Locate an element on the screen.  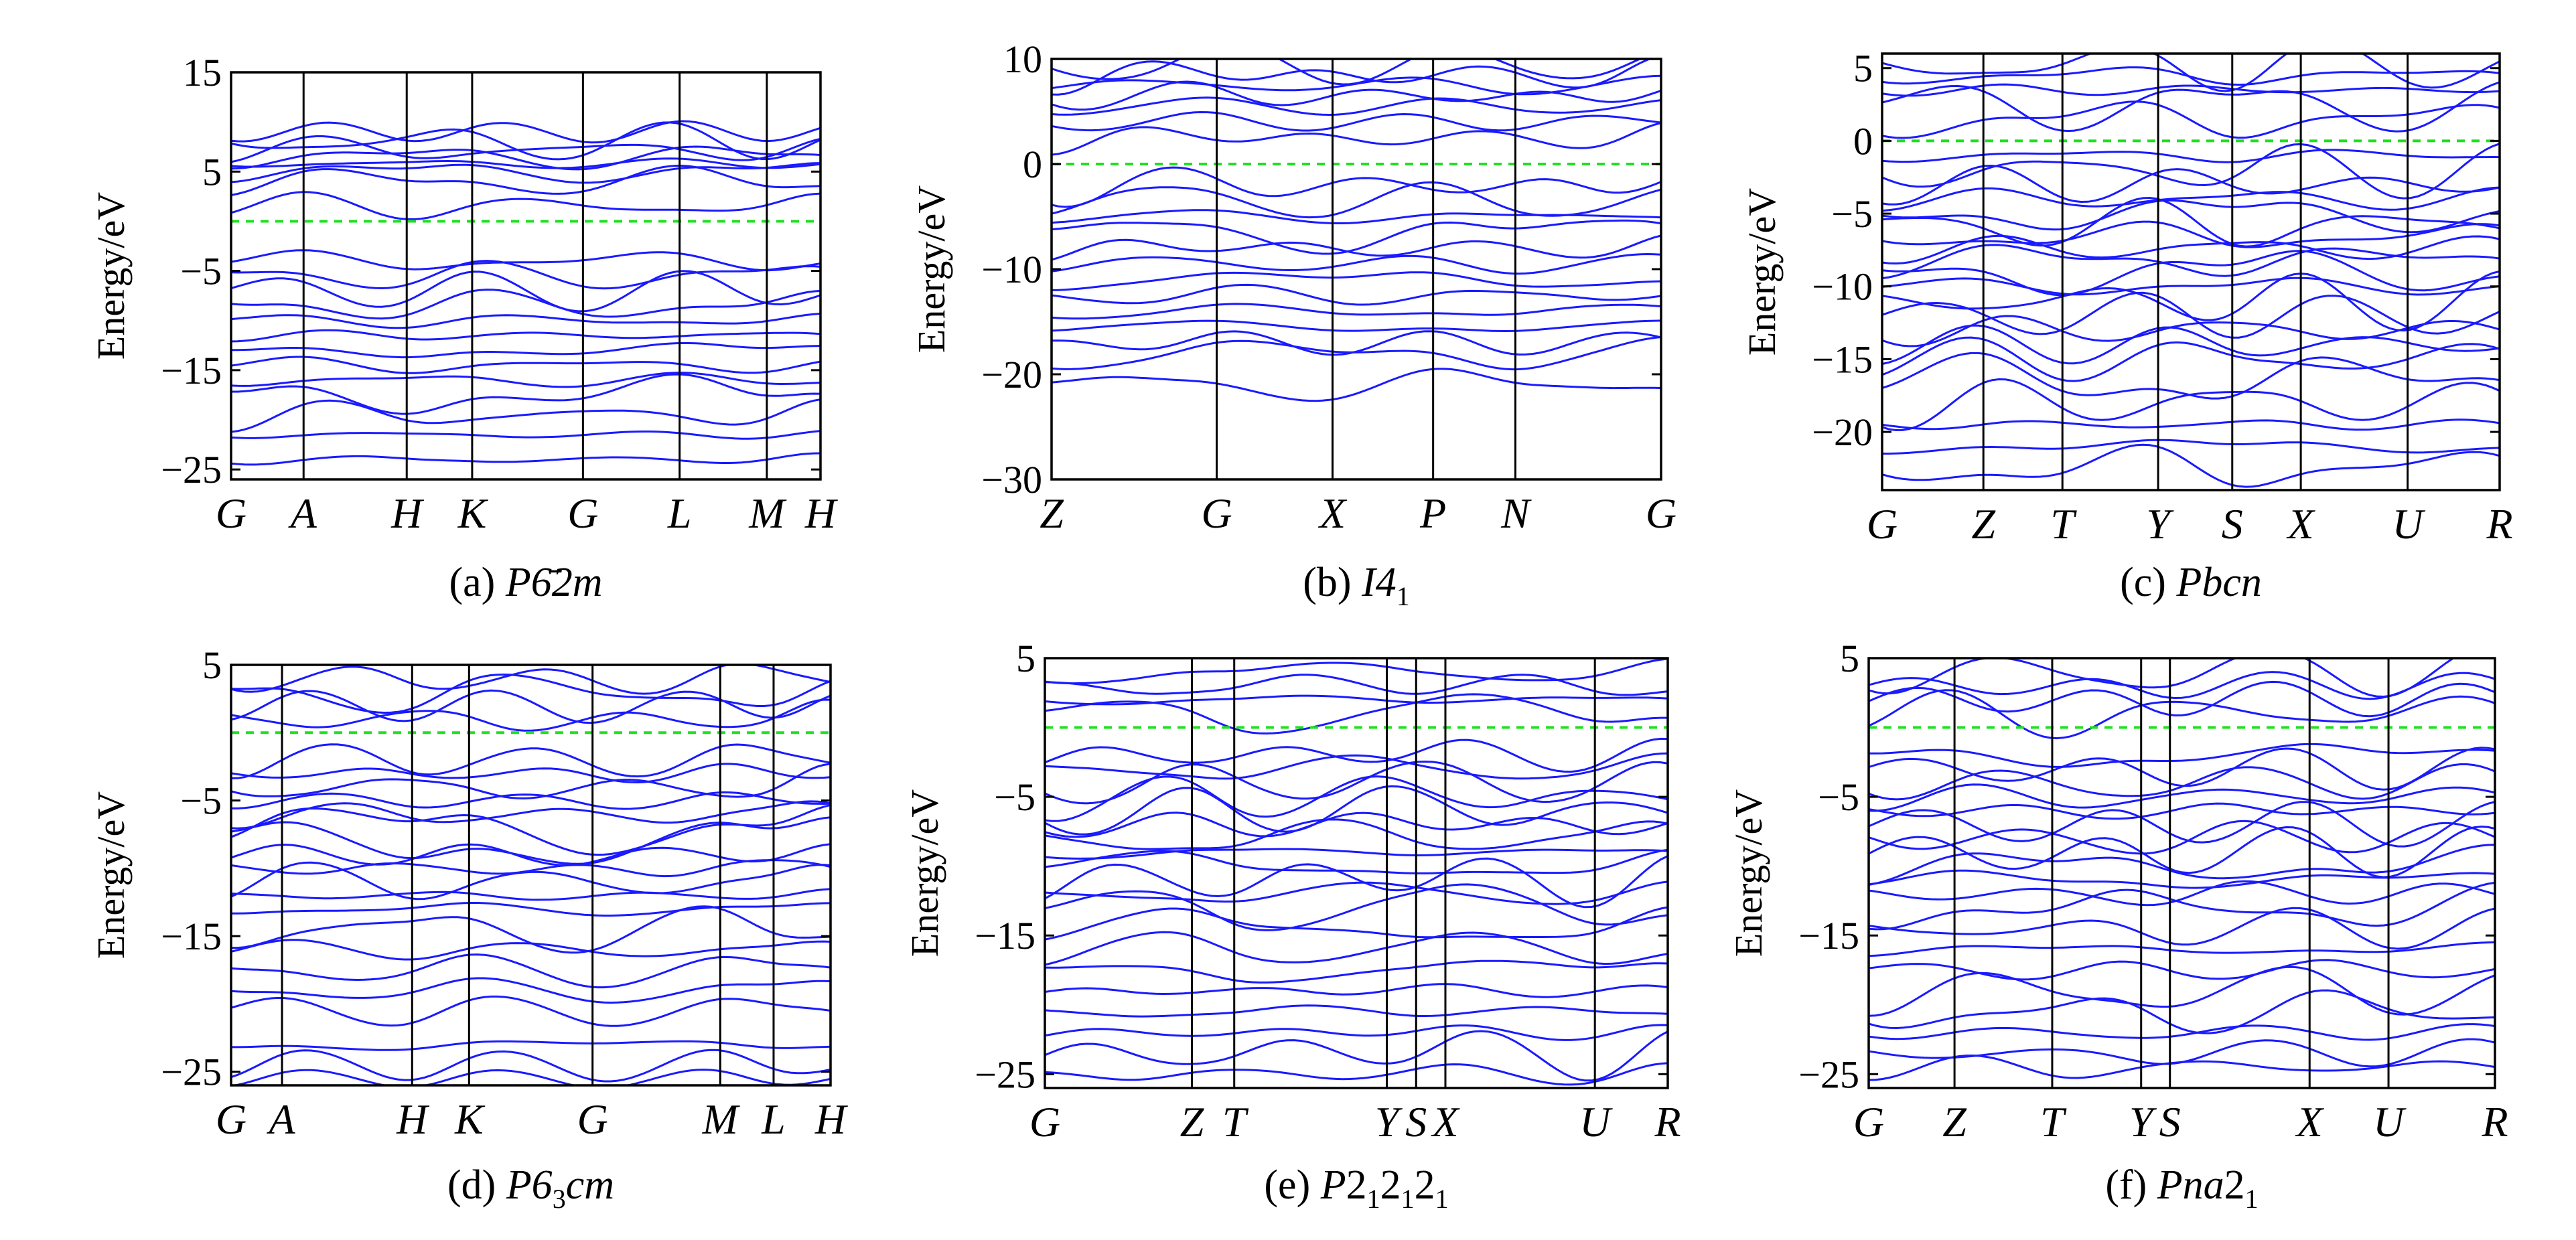
y-tick-label: −25 is located at coordinates (1005, 1075).